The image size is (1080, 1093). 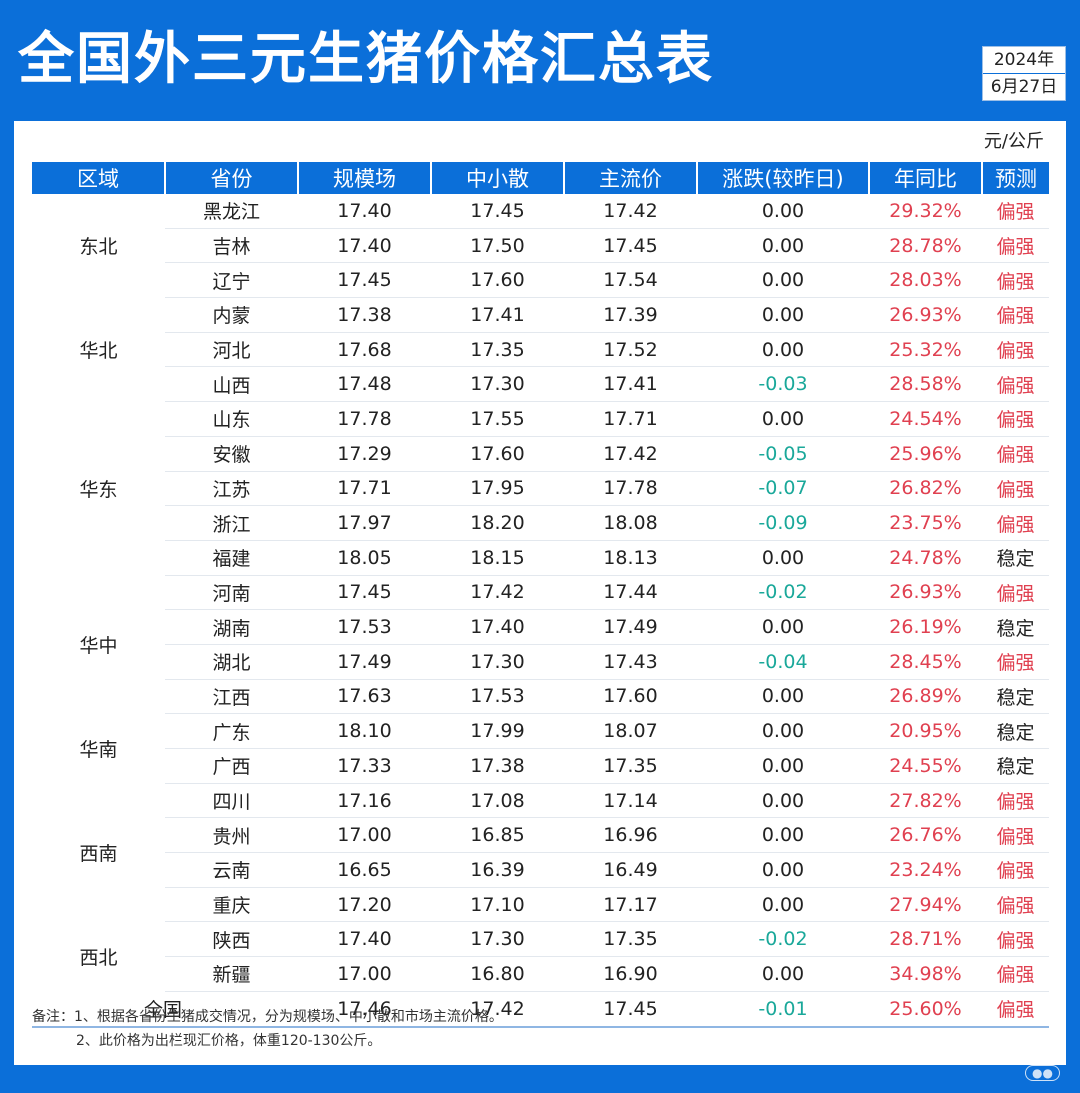 I want to click on header-row: 区域 省份 规模场 中小散 主流价 涨跌(较昨日) 年同比 预测, so click(x=540, y=178).